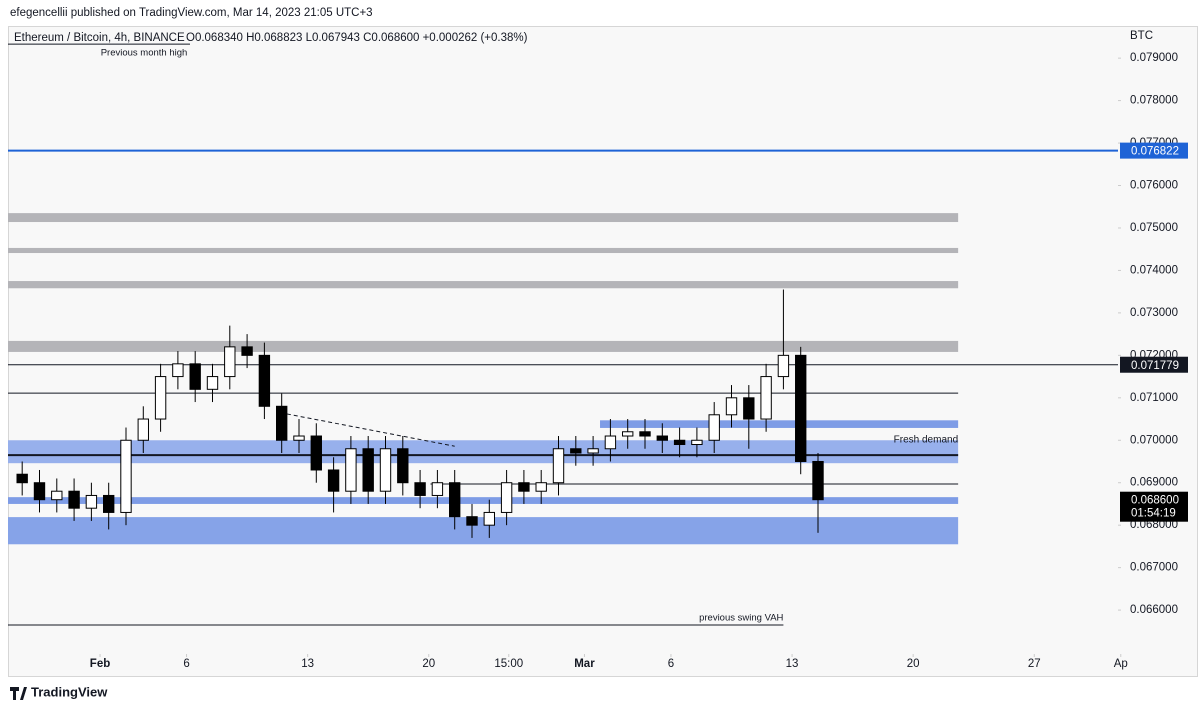 The image size is (1200, 713). I want to click on y-tick-label: 0.078000, so click(1154, 101).